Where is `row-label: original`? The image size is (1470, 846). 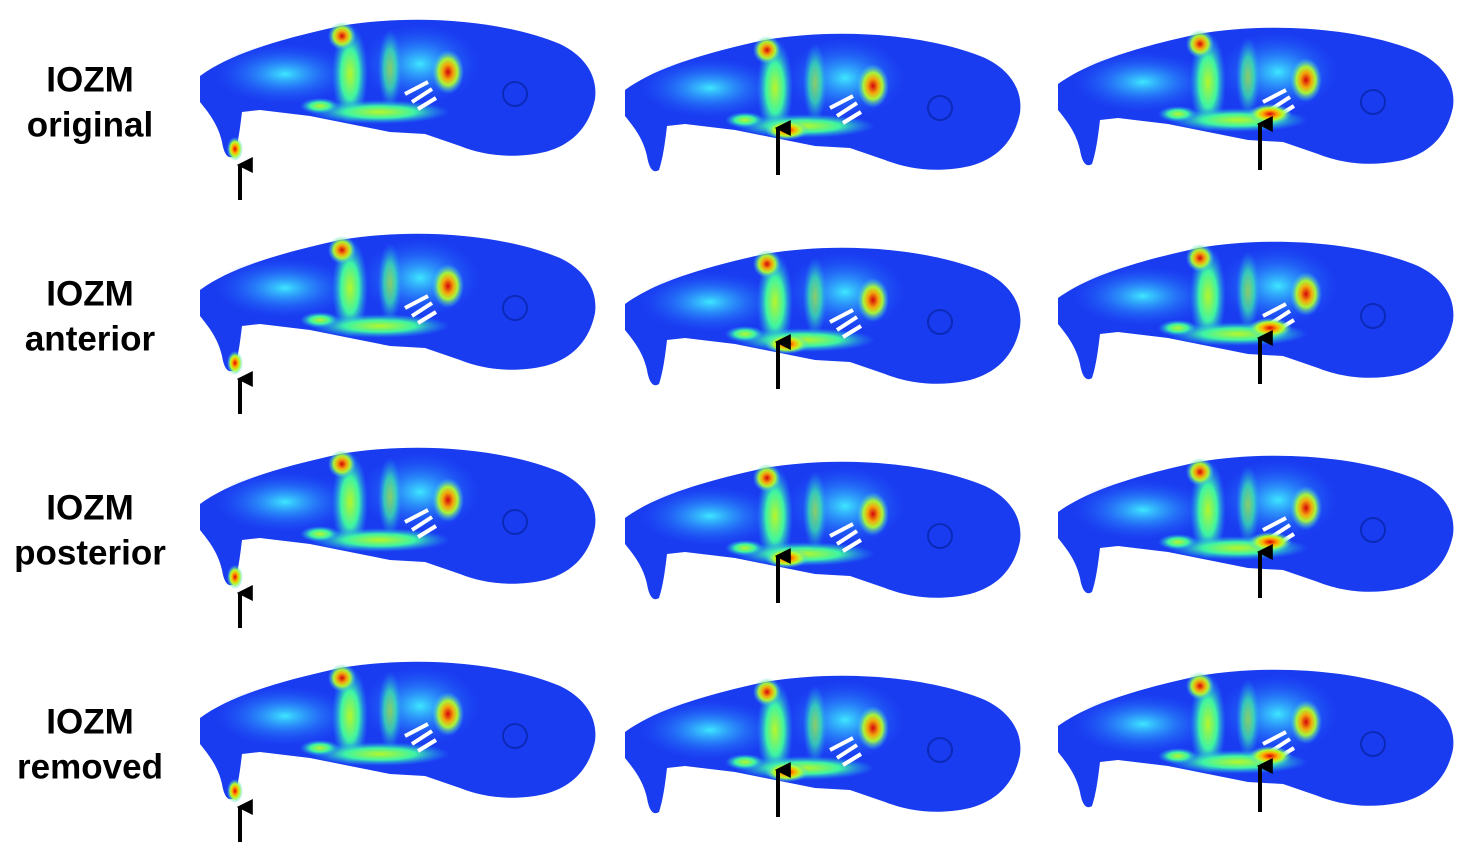 row-label: original is located at coordinates (90, 124).